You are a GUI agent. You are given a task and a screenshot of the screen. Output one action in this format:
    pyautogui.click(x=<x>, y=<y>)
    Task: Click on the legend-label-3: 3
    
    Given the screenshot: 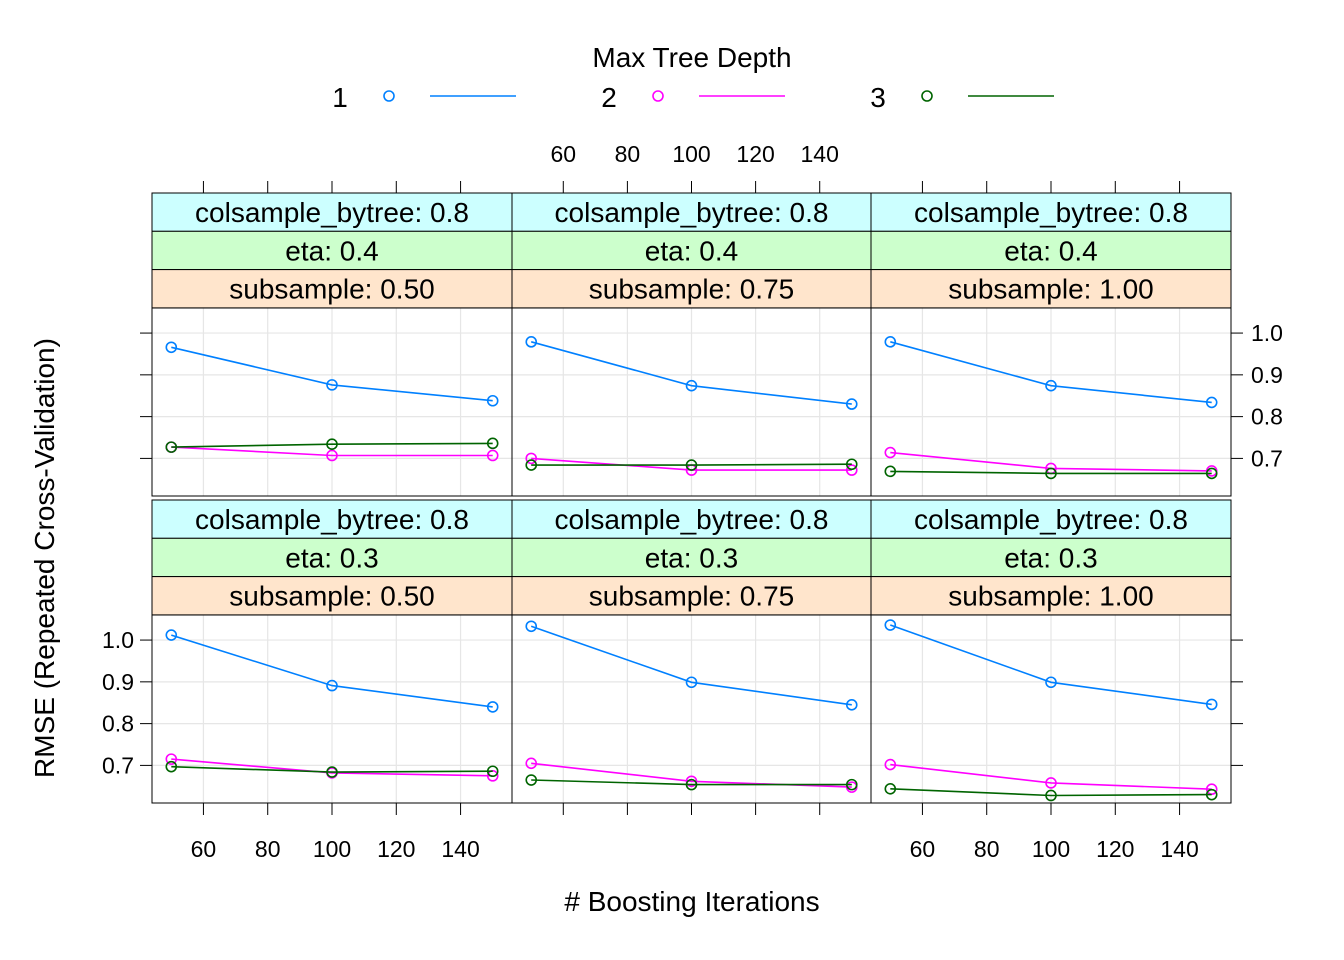 What is the action you would take?
    pyautogui.click(x=878, y=97)
    